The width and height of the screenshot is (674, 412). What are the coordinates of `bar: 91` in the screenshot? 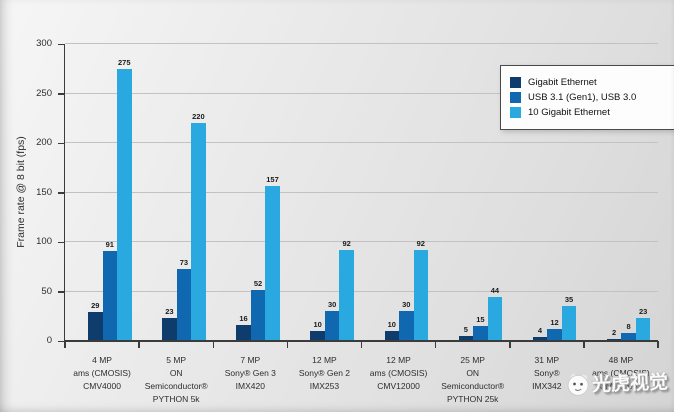 It's located at (109, 290).